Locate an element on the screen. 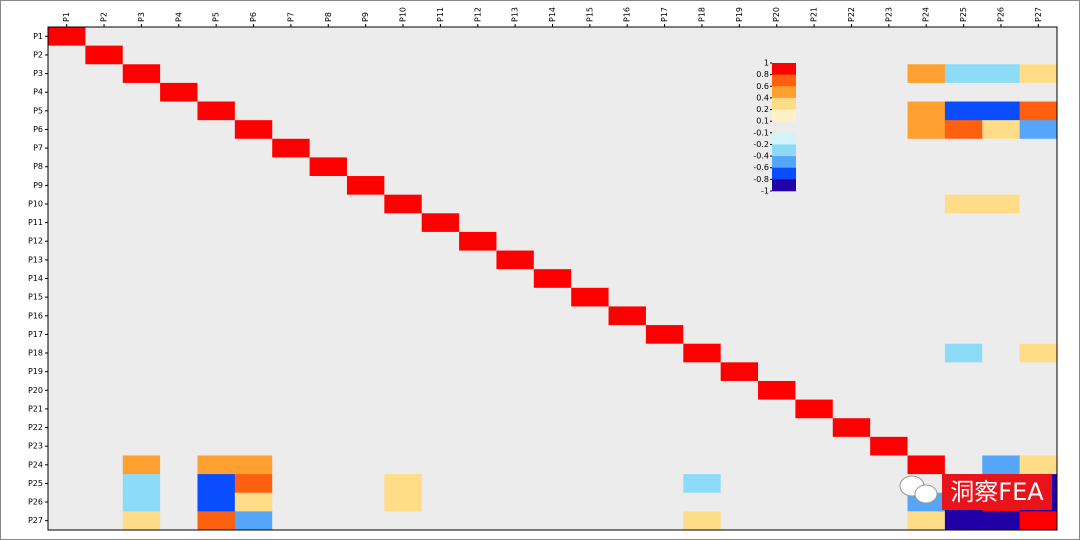  x-tick-label: P2 is located at coordinates (104, 17).